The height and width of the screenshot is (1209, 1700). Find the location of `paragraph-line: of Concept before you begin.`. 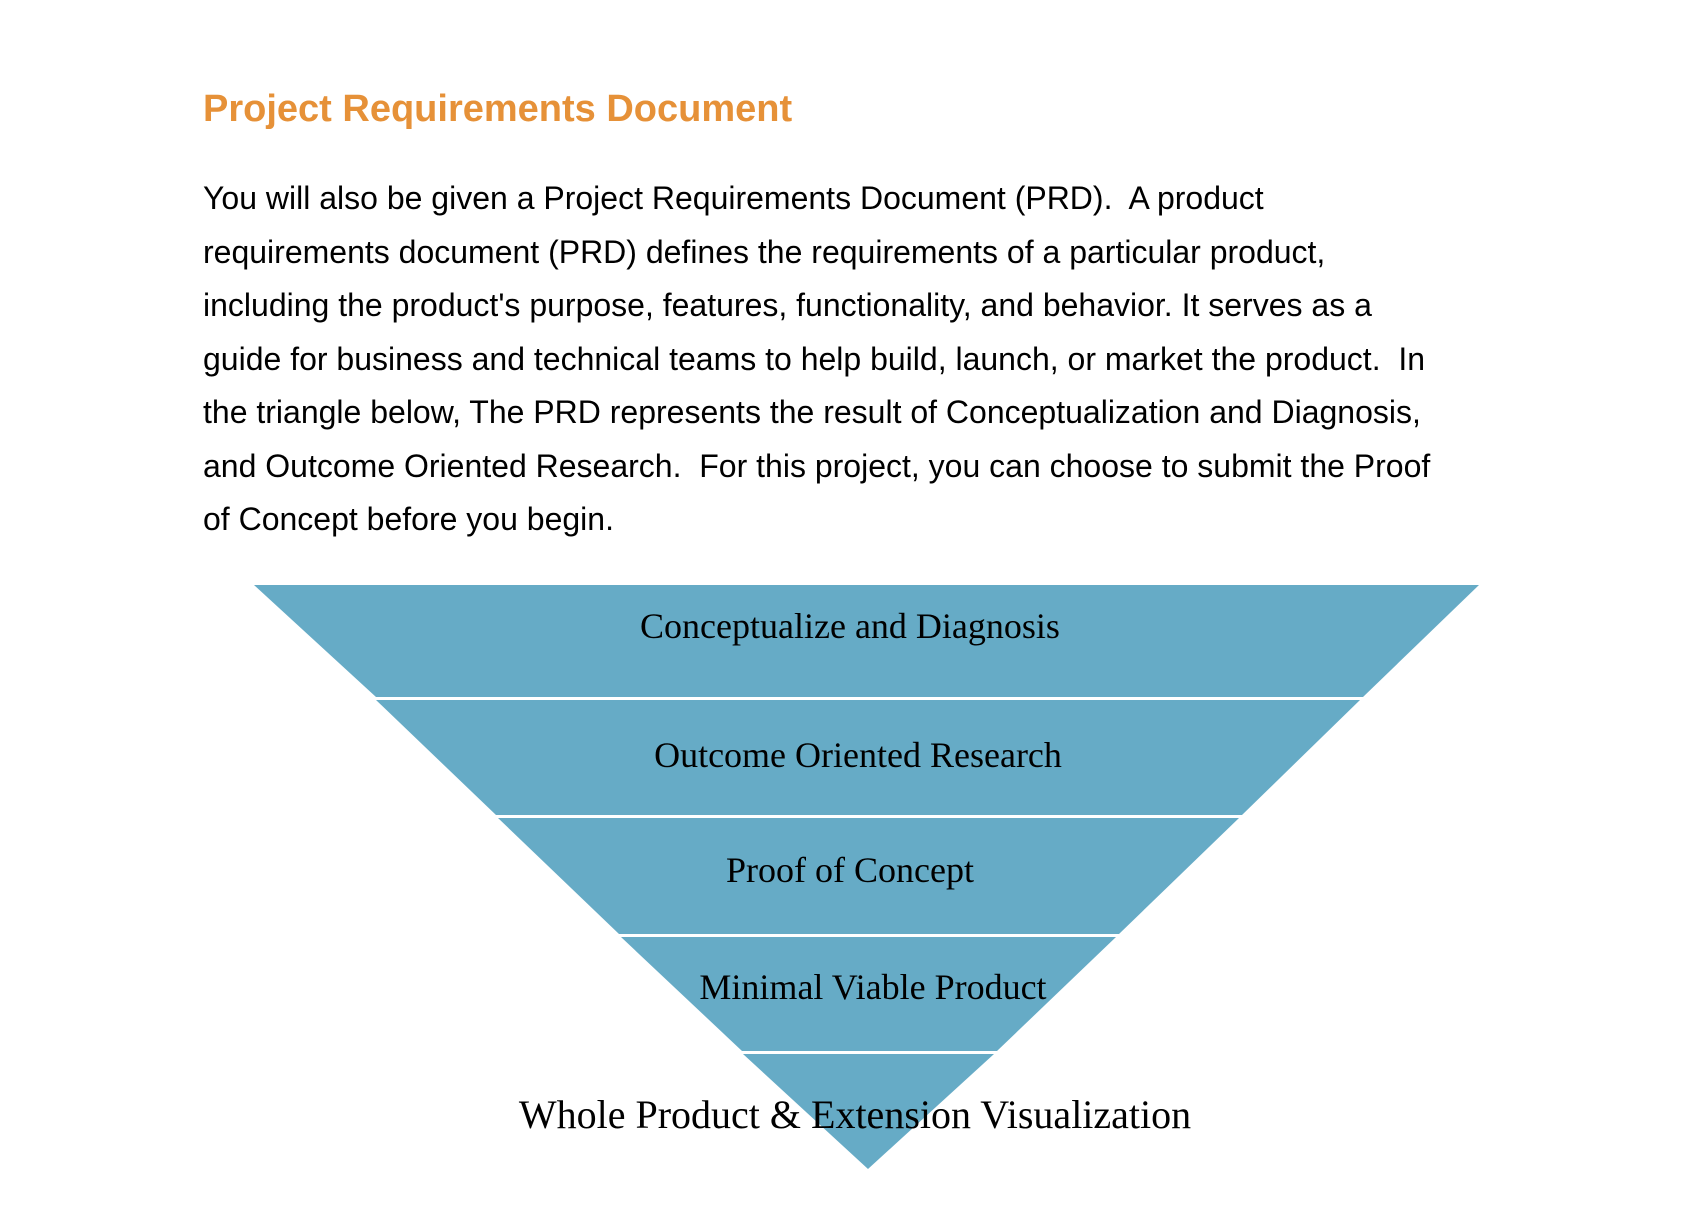

paragraph-line: of Concept before you begin. is located at coordinates (408, 519).